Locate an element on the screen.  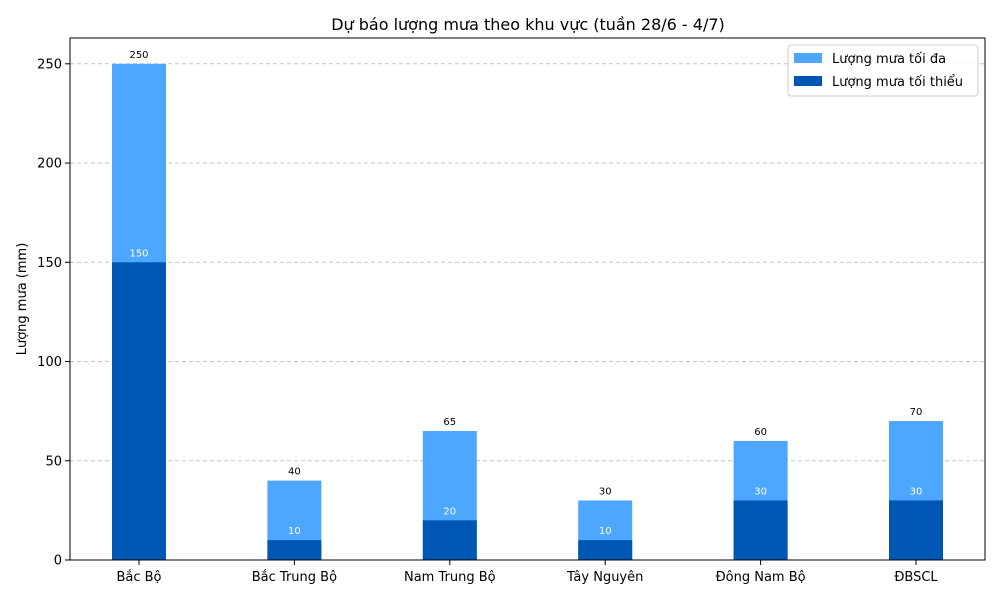
data-label-max: 70 is located at coordinates (916, 412).